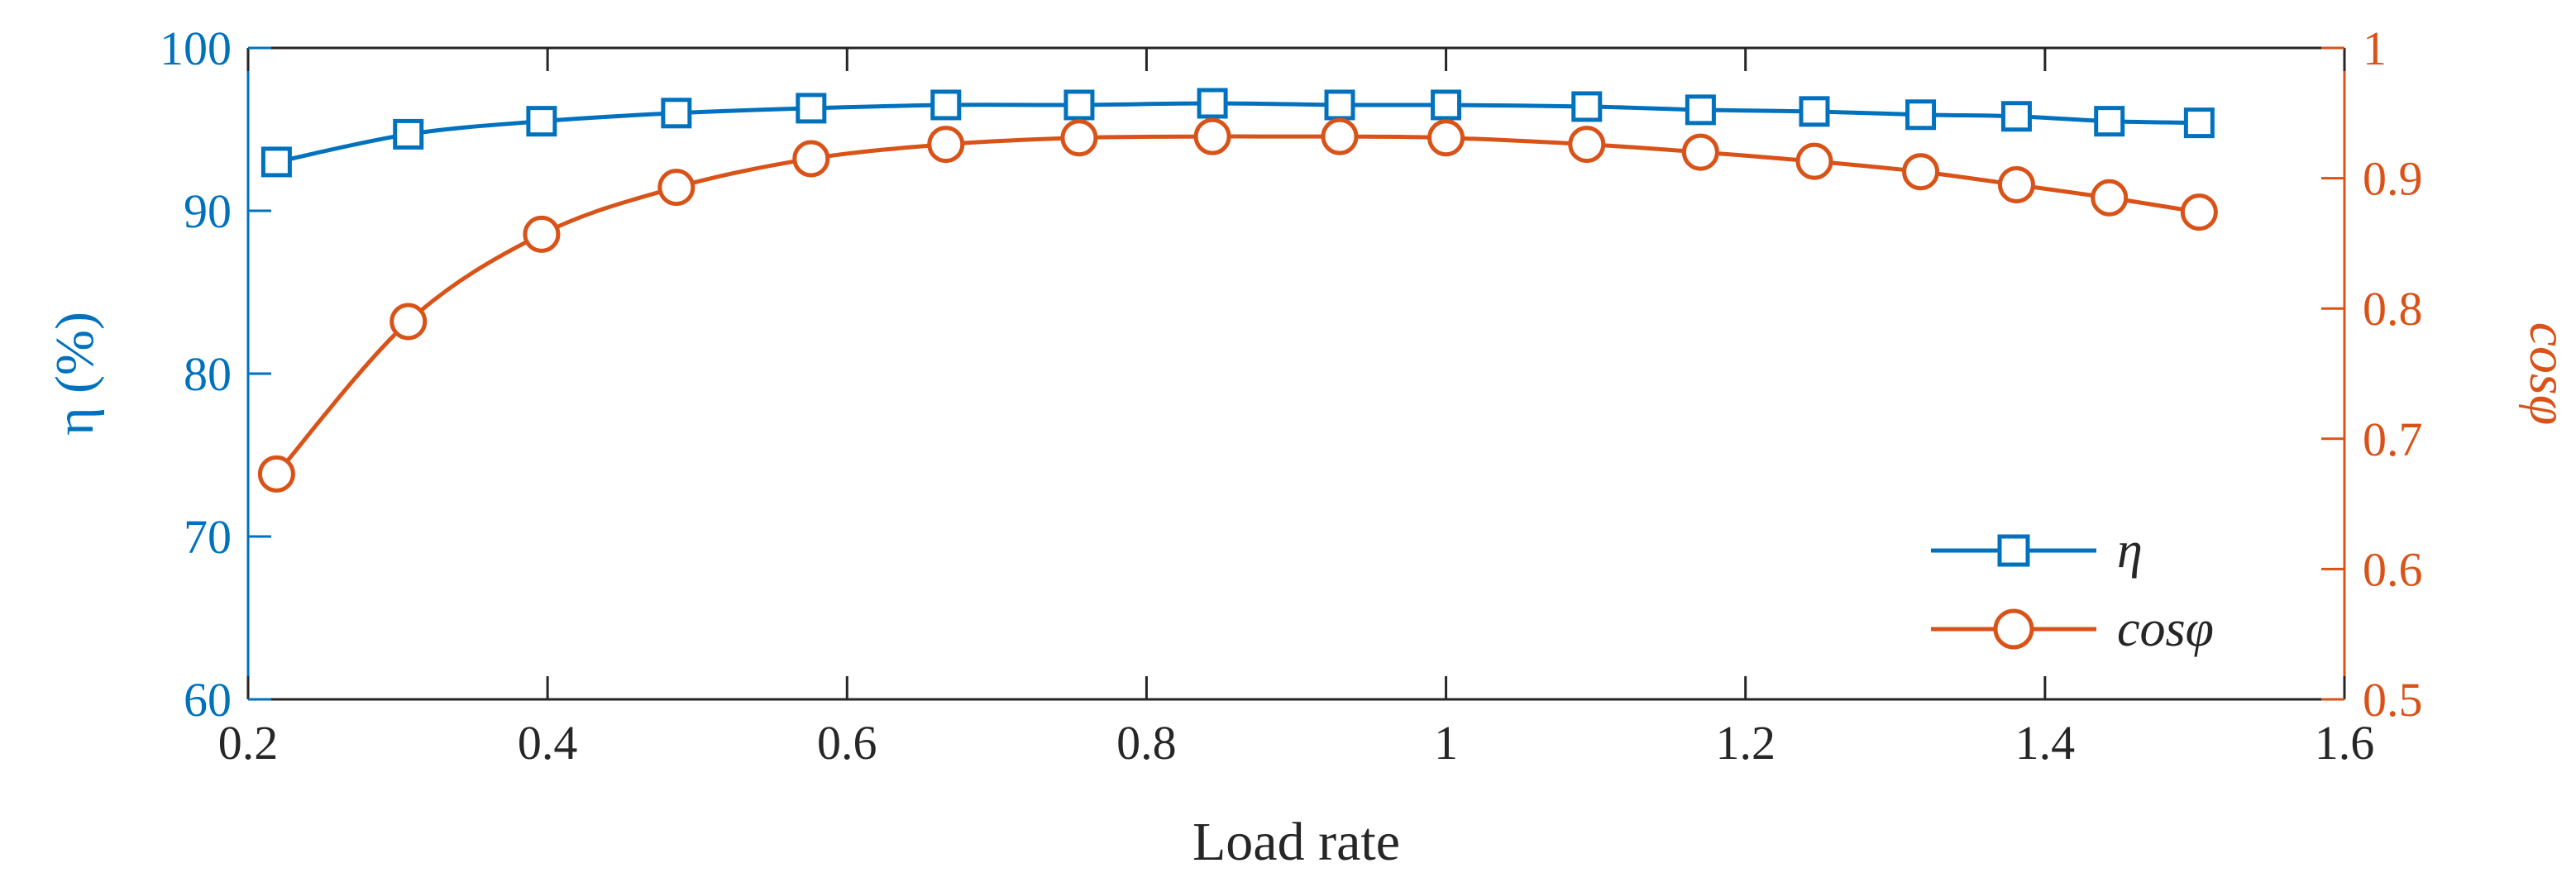 This screenshot has width=2576, height=887. Describe the element at coordinates (1296, 842) in the screenshot. I see `x-axis-title: Load rate` at that location.